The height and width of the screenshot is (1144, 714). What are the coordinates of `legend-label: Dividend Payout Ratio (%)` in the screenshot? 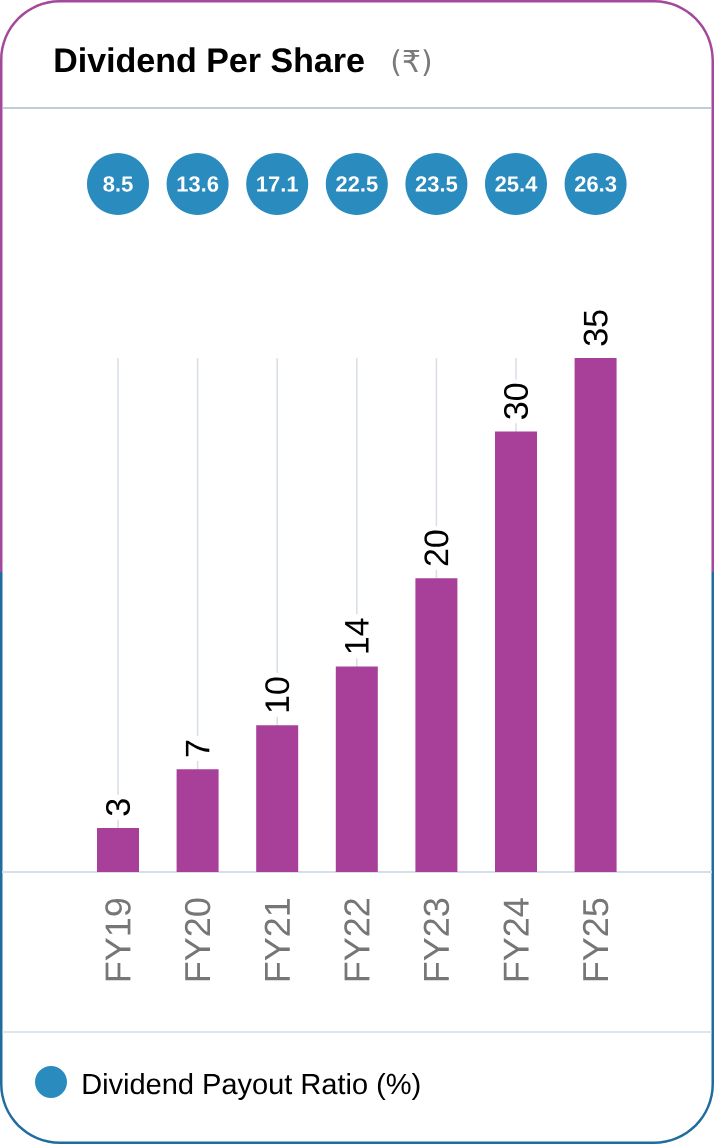 It's located at (251, 1086).